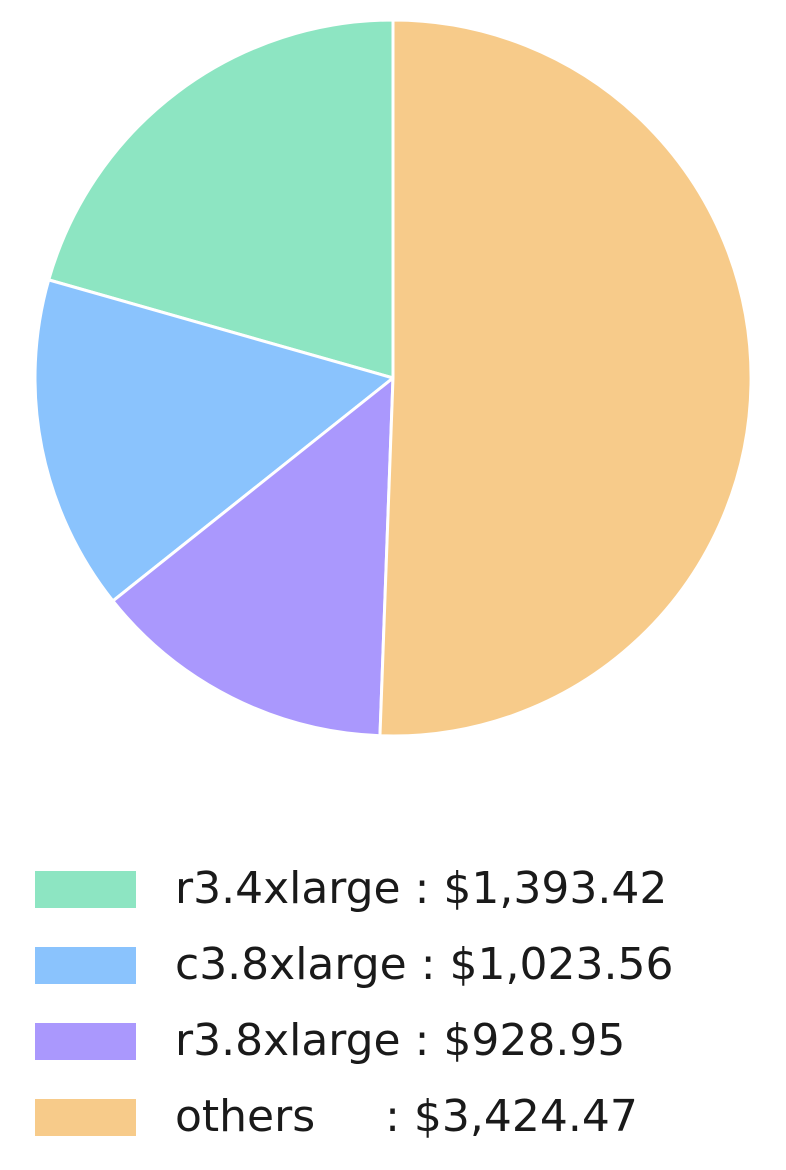 The image size is (786, 1170). I want to click on pie-slice-r3.4xlarge, so click(221, 199).